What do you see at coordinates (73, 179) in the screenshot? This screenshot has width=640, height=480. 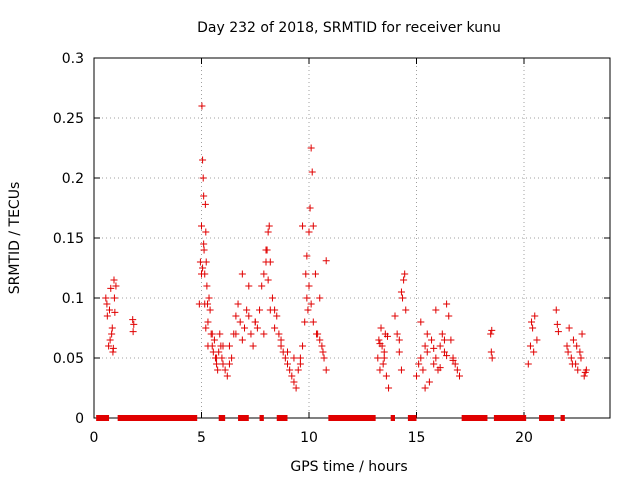 I see `y-tick-label: 0.2` at bounding box center [73, 179].